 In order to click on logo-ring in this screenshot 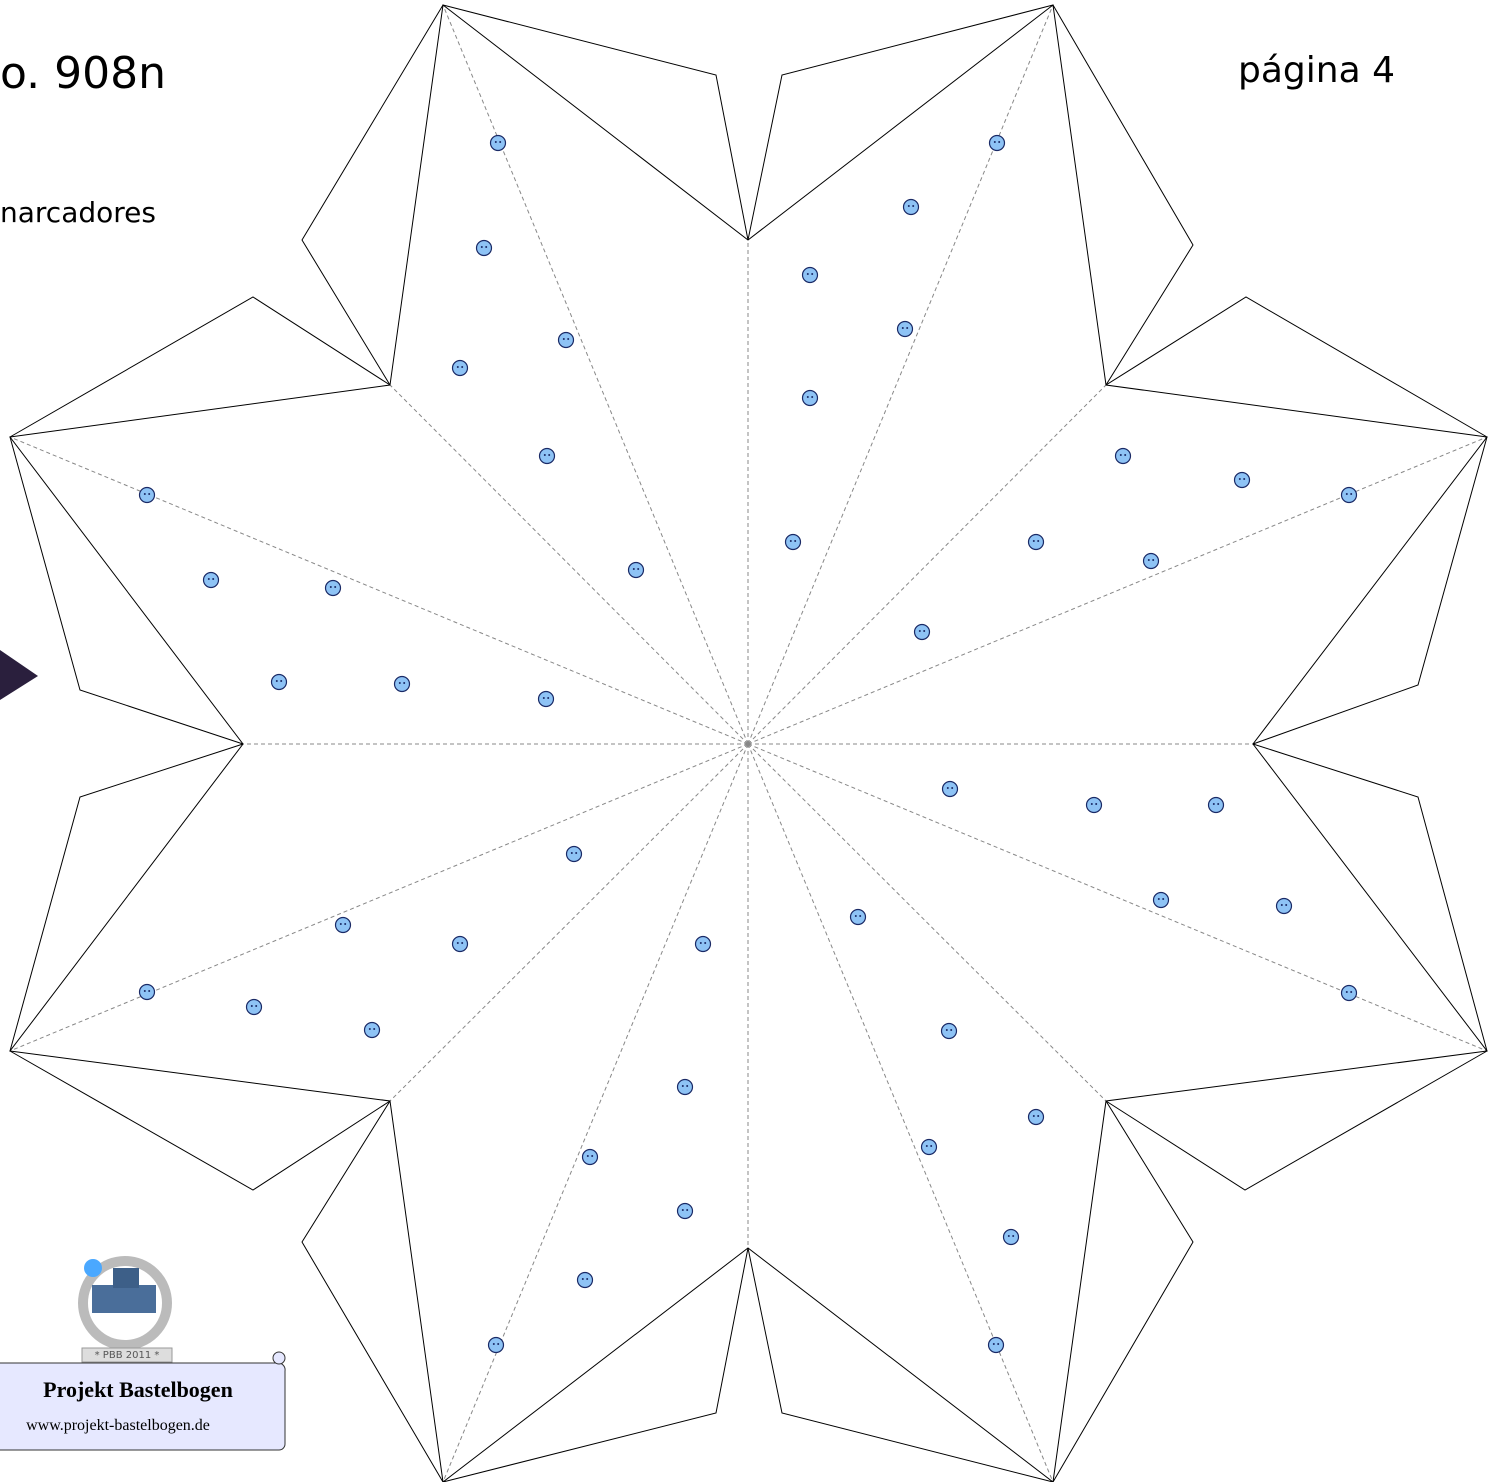, I will do `click(125, 1303)`.